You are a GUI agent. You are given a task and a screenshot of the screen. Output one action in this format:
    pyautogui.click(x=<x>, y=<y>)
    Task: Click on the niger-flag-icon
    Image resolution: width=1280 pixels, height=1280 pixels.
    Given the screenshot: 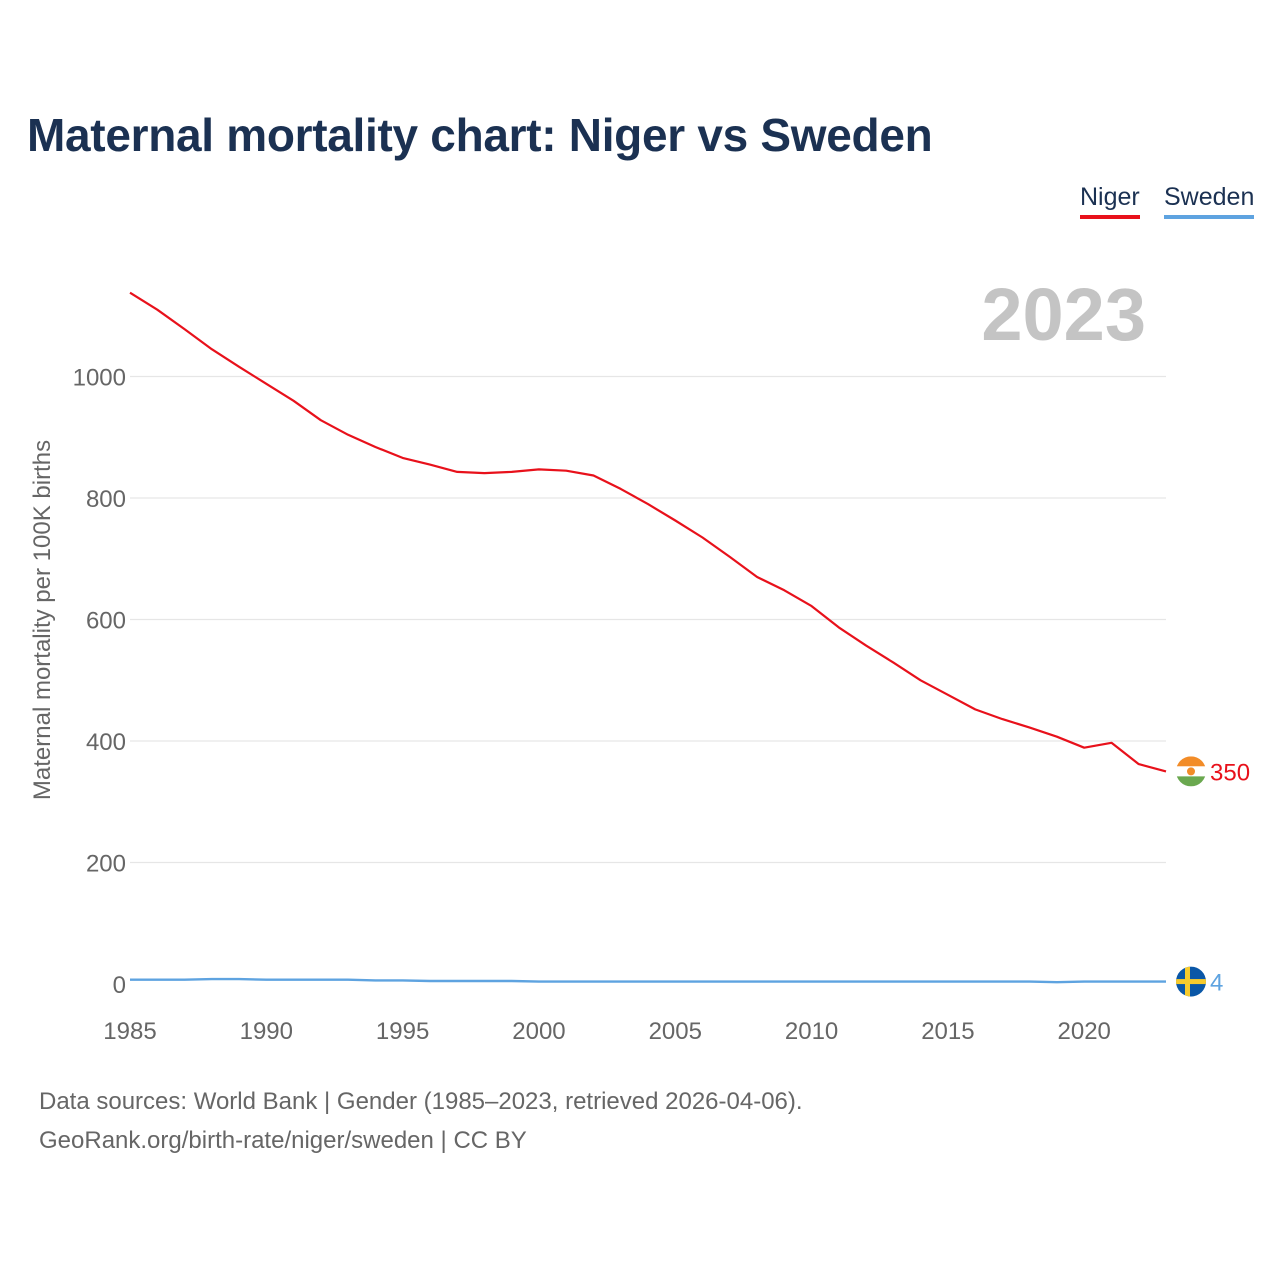 What is the action you would take?
    pyautogui.click(x=1191, y=771)
    